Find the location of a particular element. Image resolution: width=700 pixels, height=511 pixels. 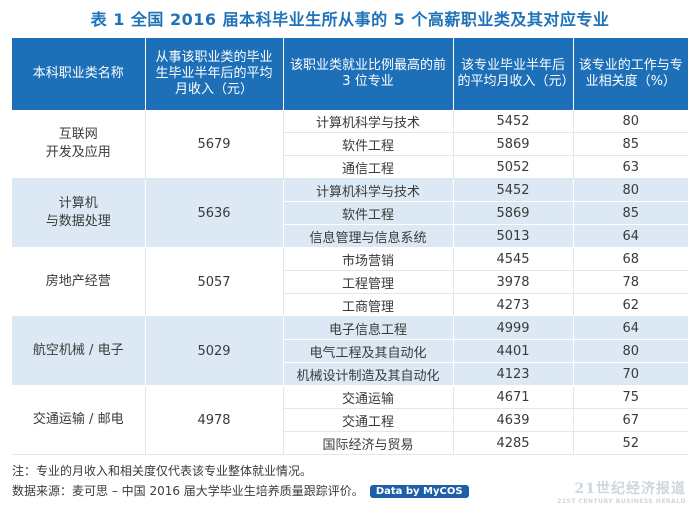

table-row: 互联网 开发及应用 5679 计算机科学与技术 5452 80 is located at coordinates (350, 144).